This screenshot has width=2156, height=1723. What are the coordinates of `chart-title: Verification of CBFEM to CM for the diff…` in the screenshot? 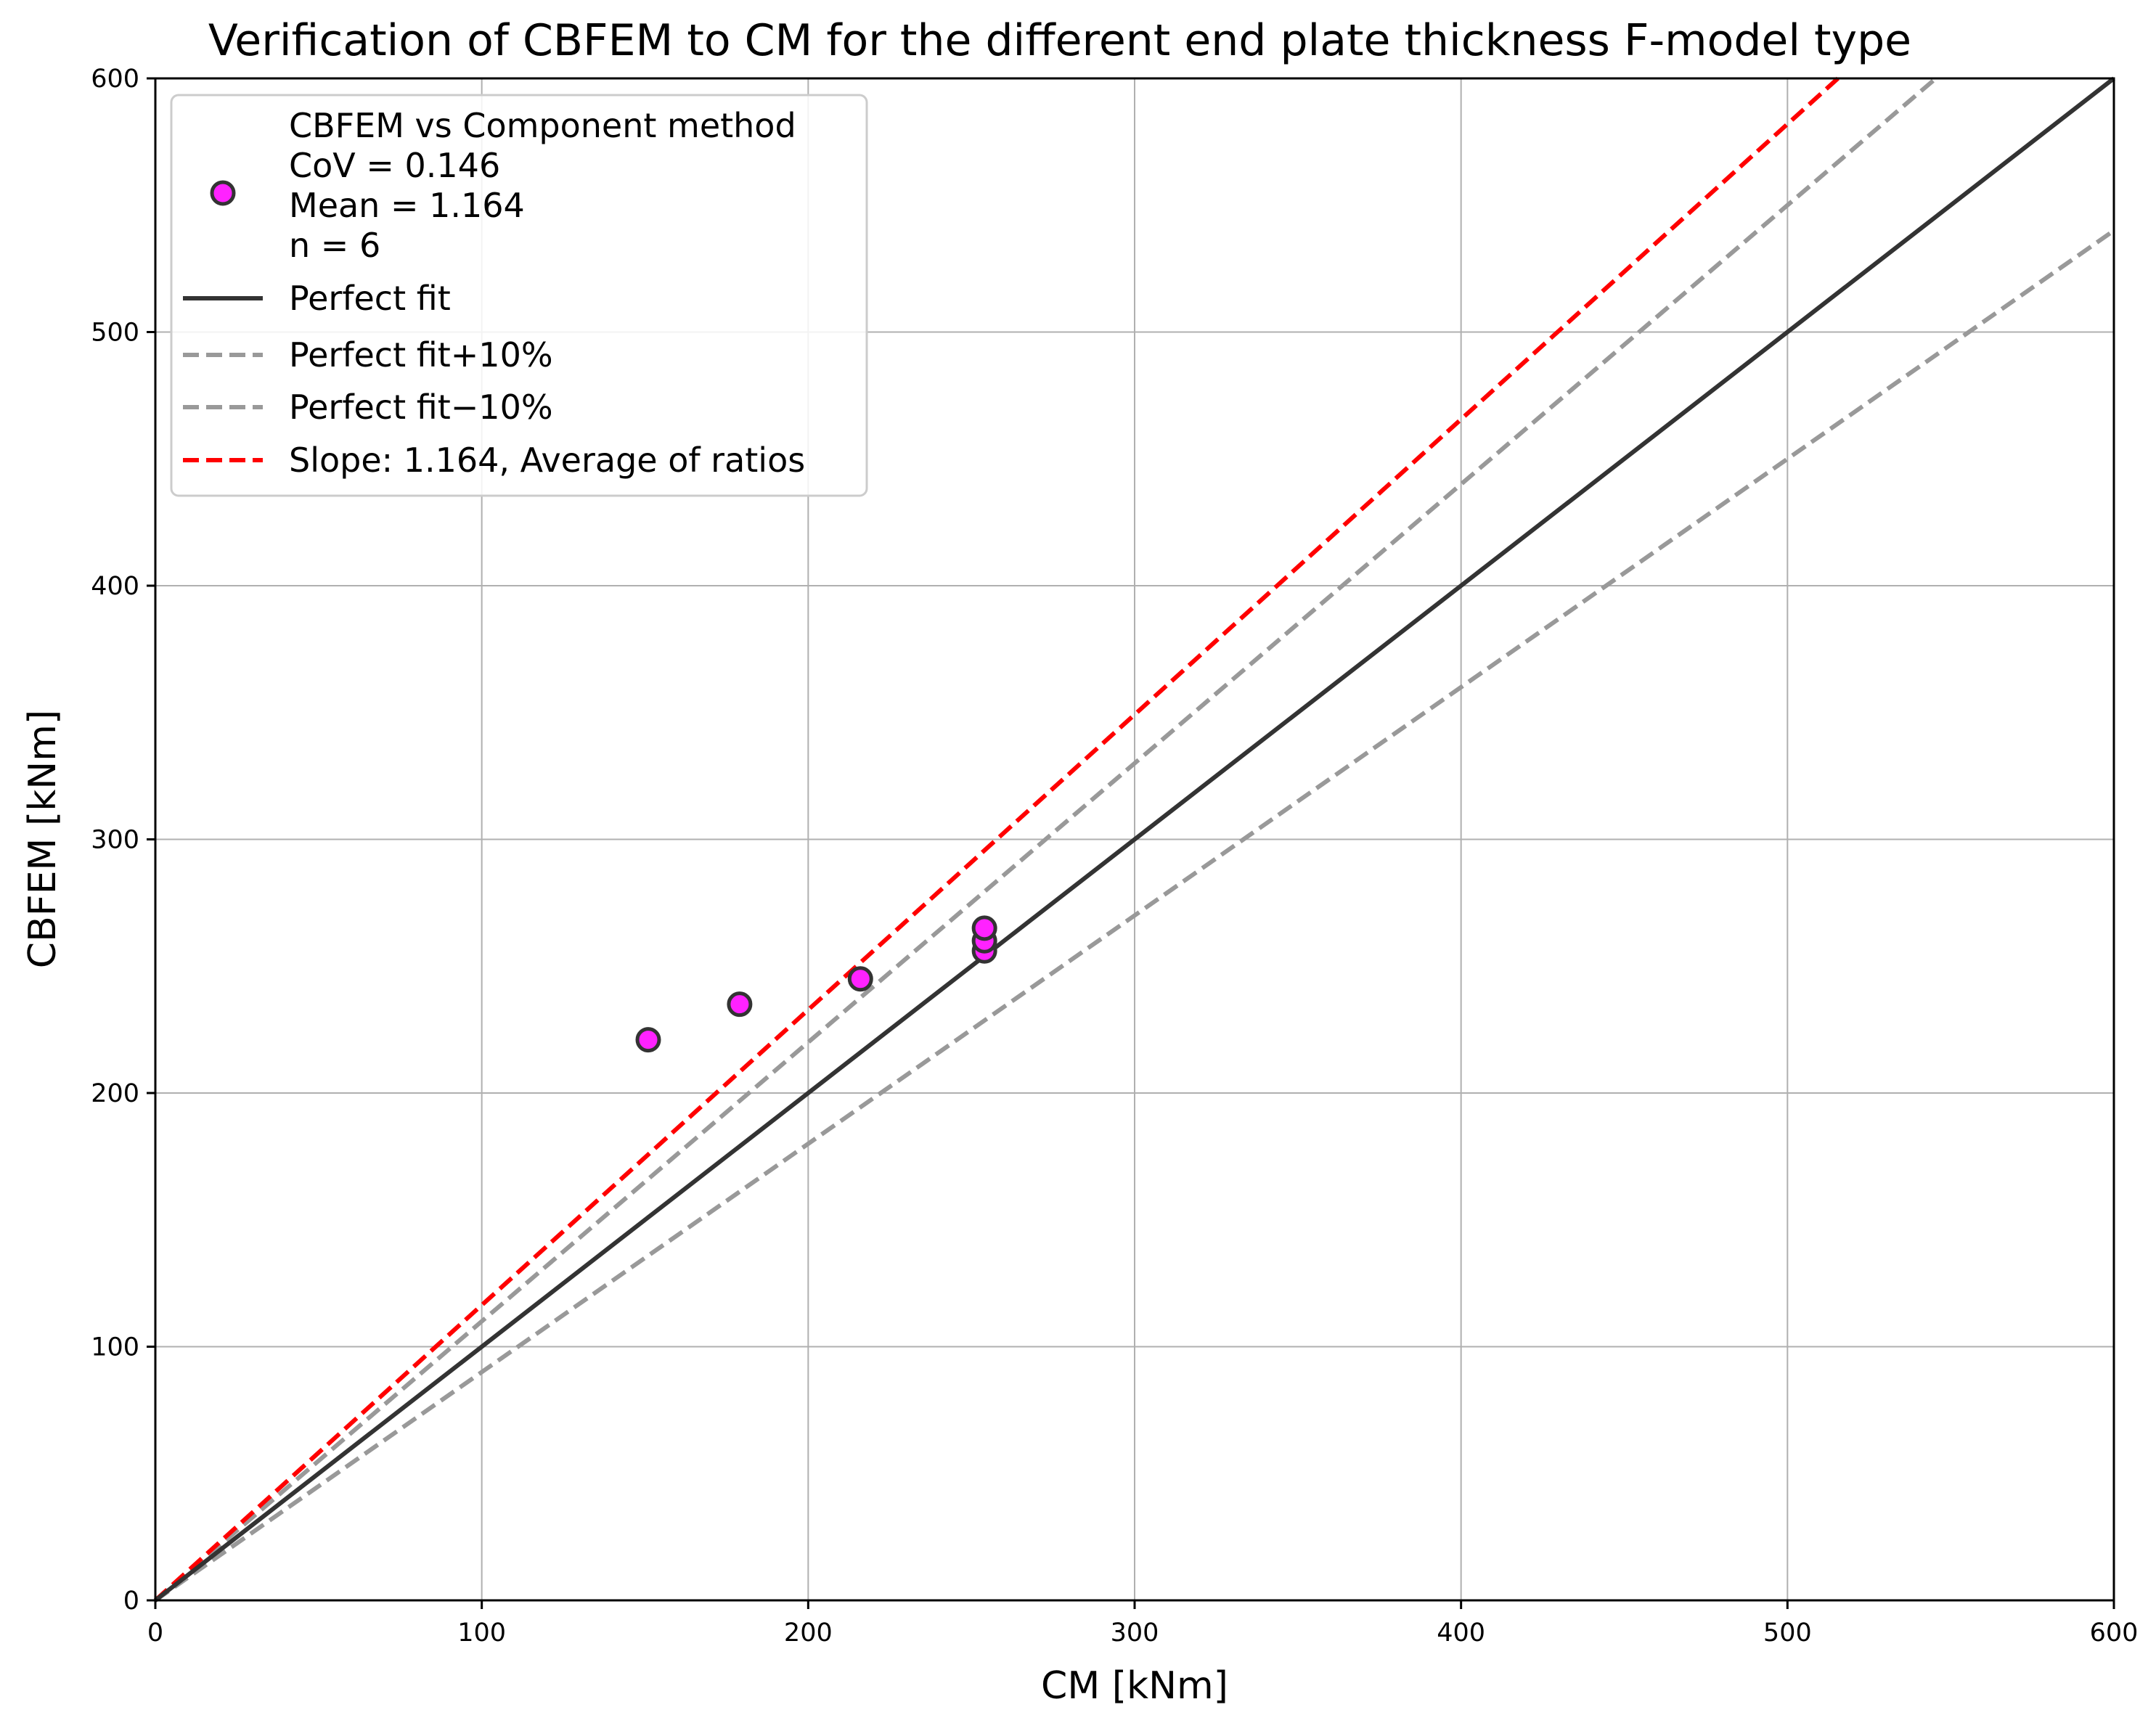 It's located at (1060, 40).